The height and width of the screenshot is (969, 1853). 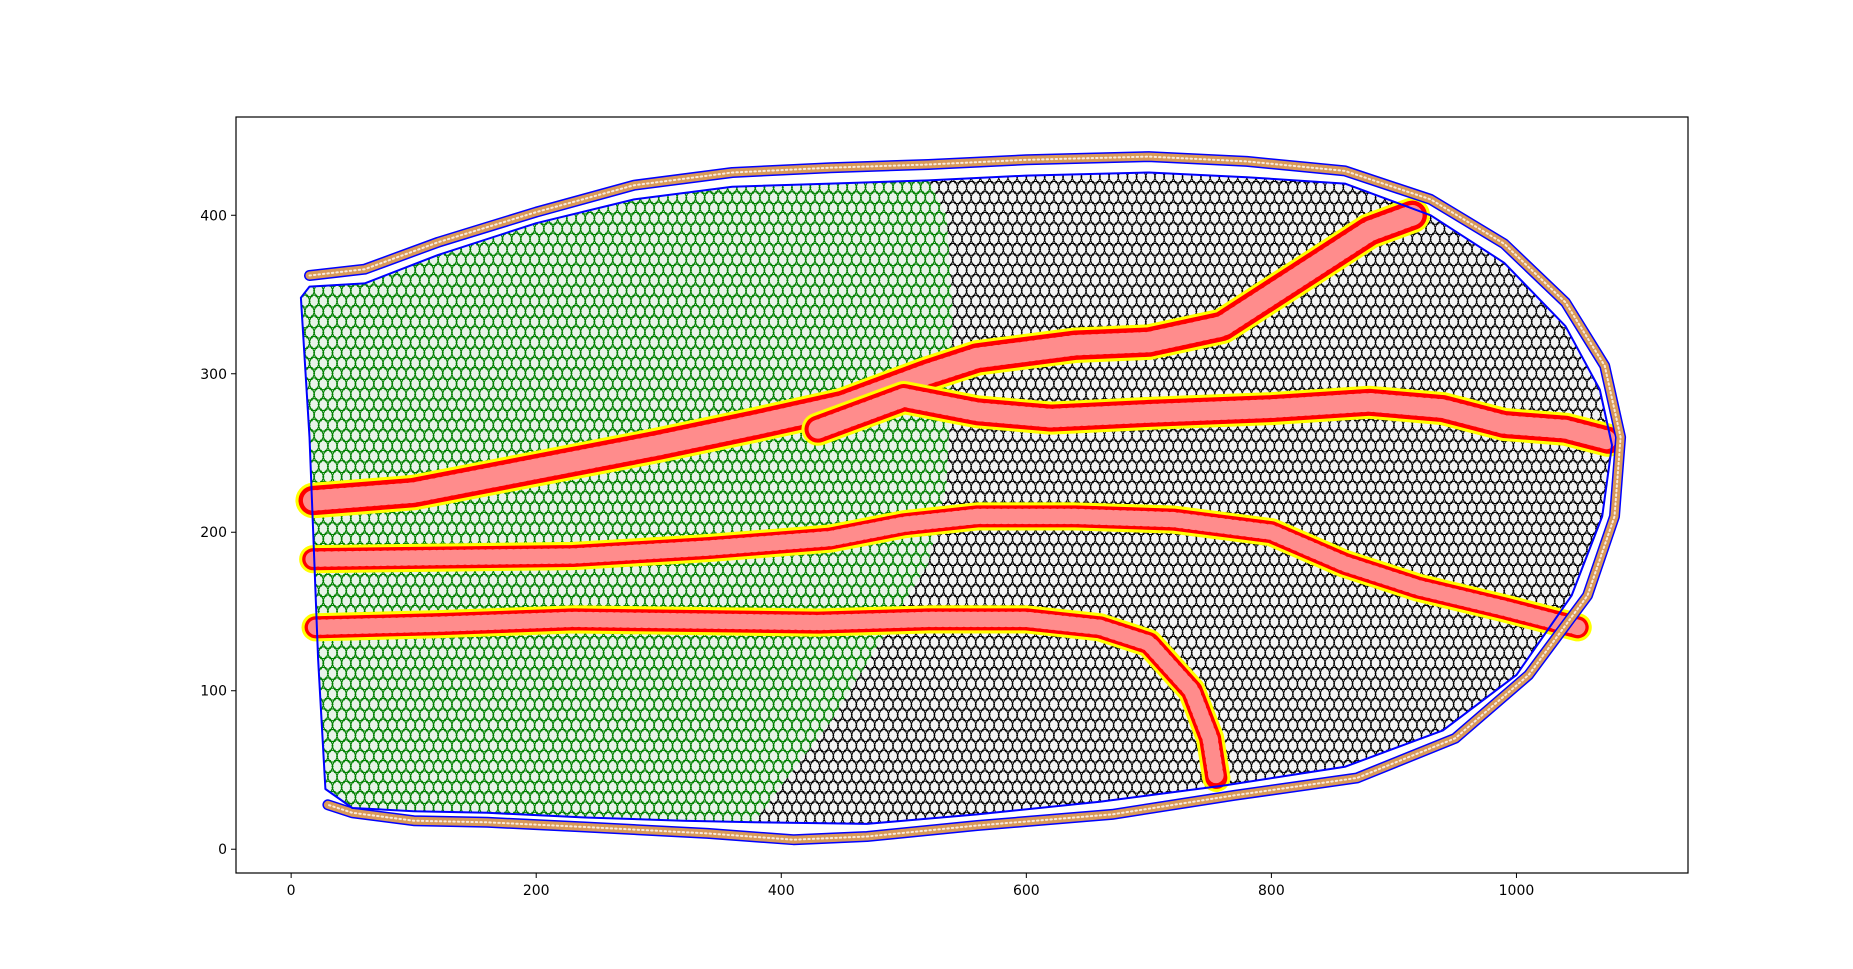 What do you see at coordinates (213, 533) in the screenshot?
I see `y-tick-label: 200` at bounding box center [213, 533].